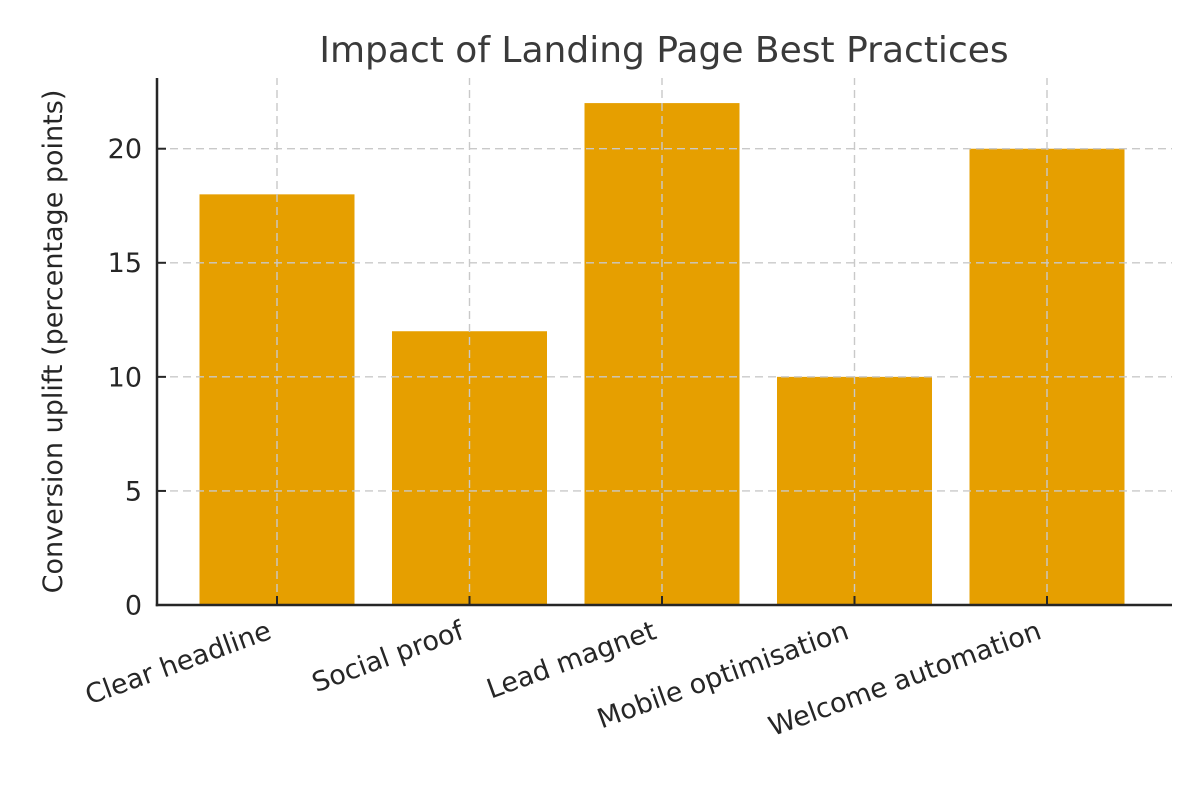 The width and height of the screenshot is (1200, 800). Describe the element at coordinates (125, 149) in the screenshot. I see `y-tick-label: 20` at that location.